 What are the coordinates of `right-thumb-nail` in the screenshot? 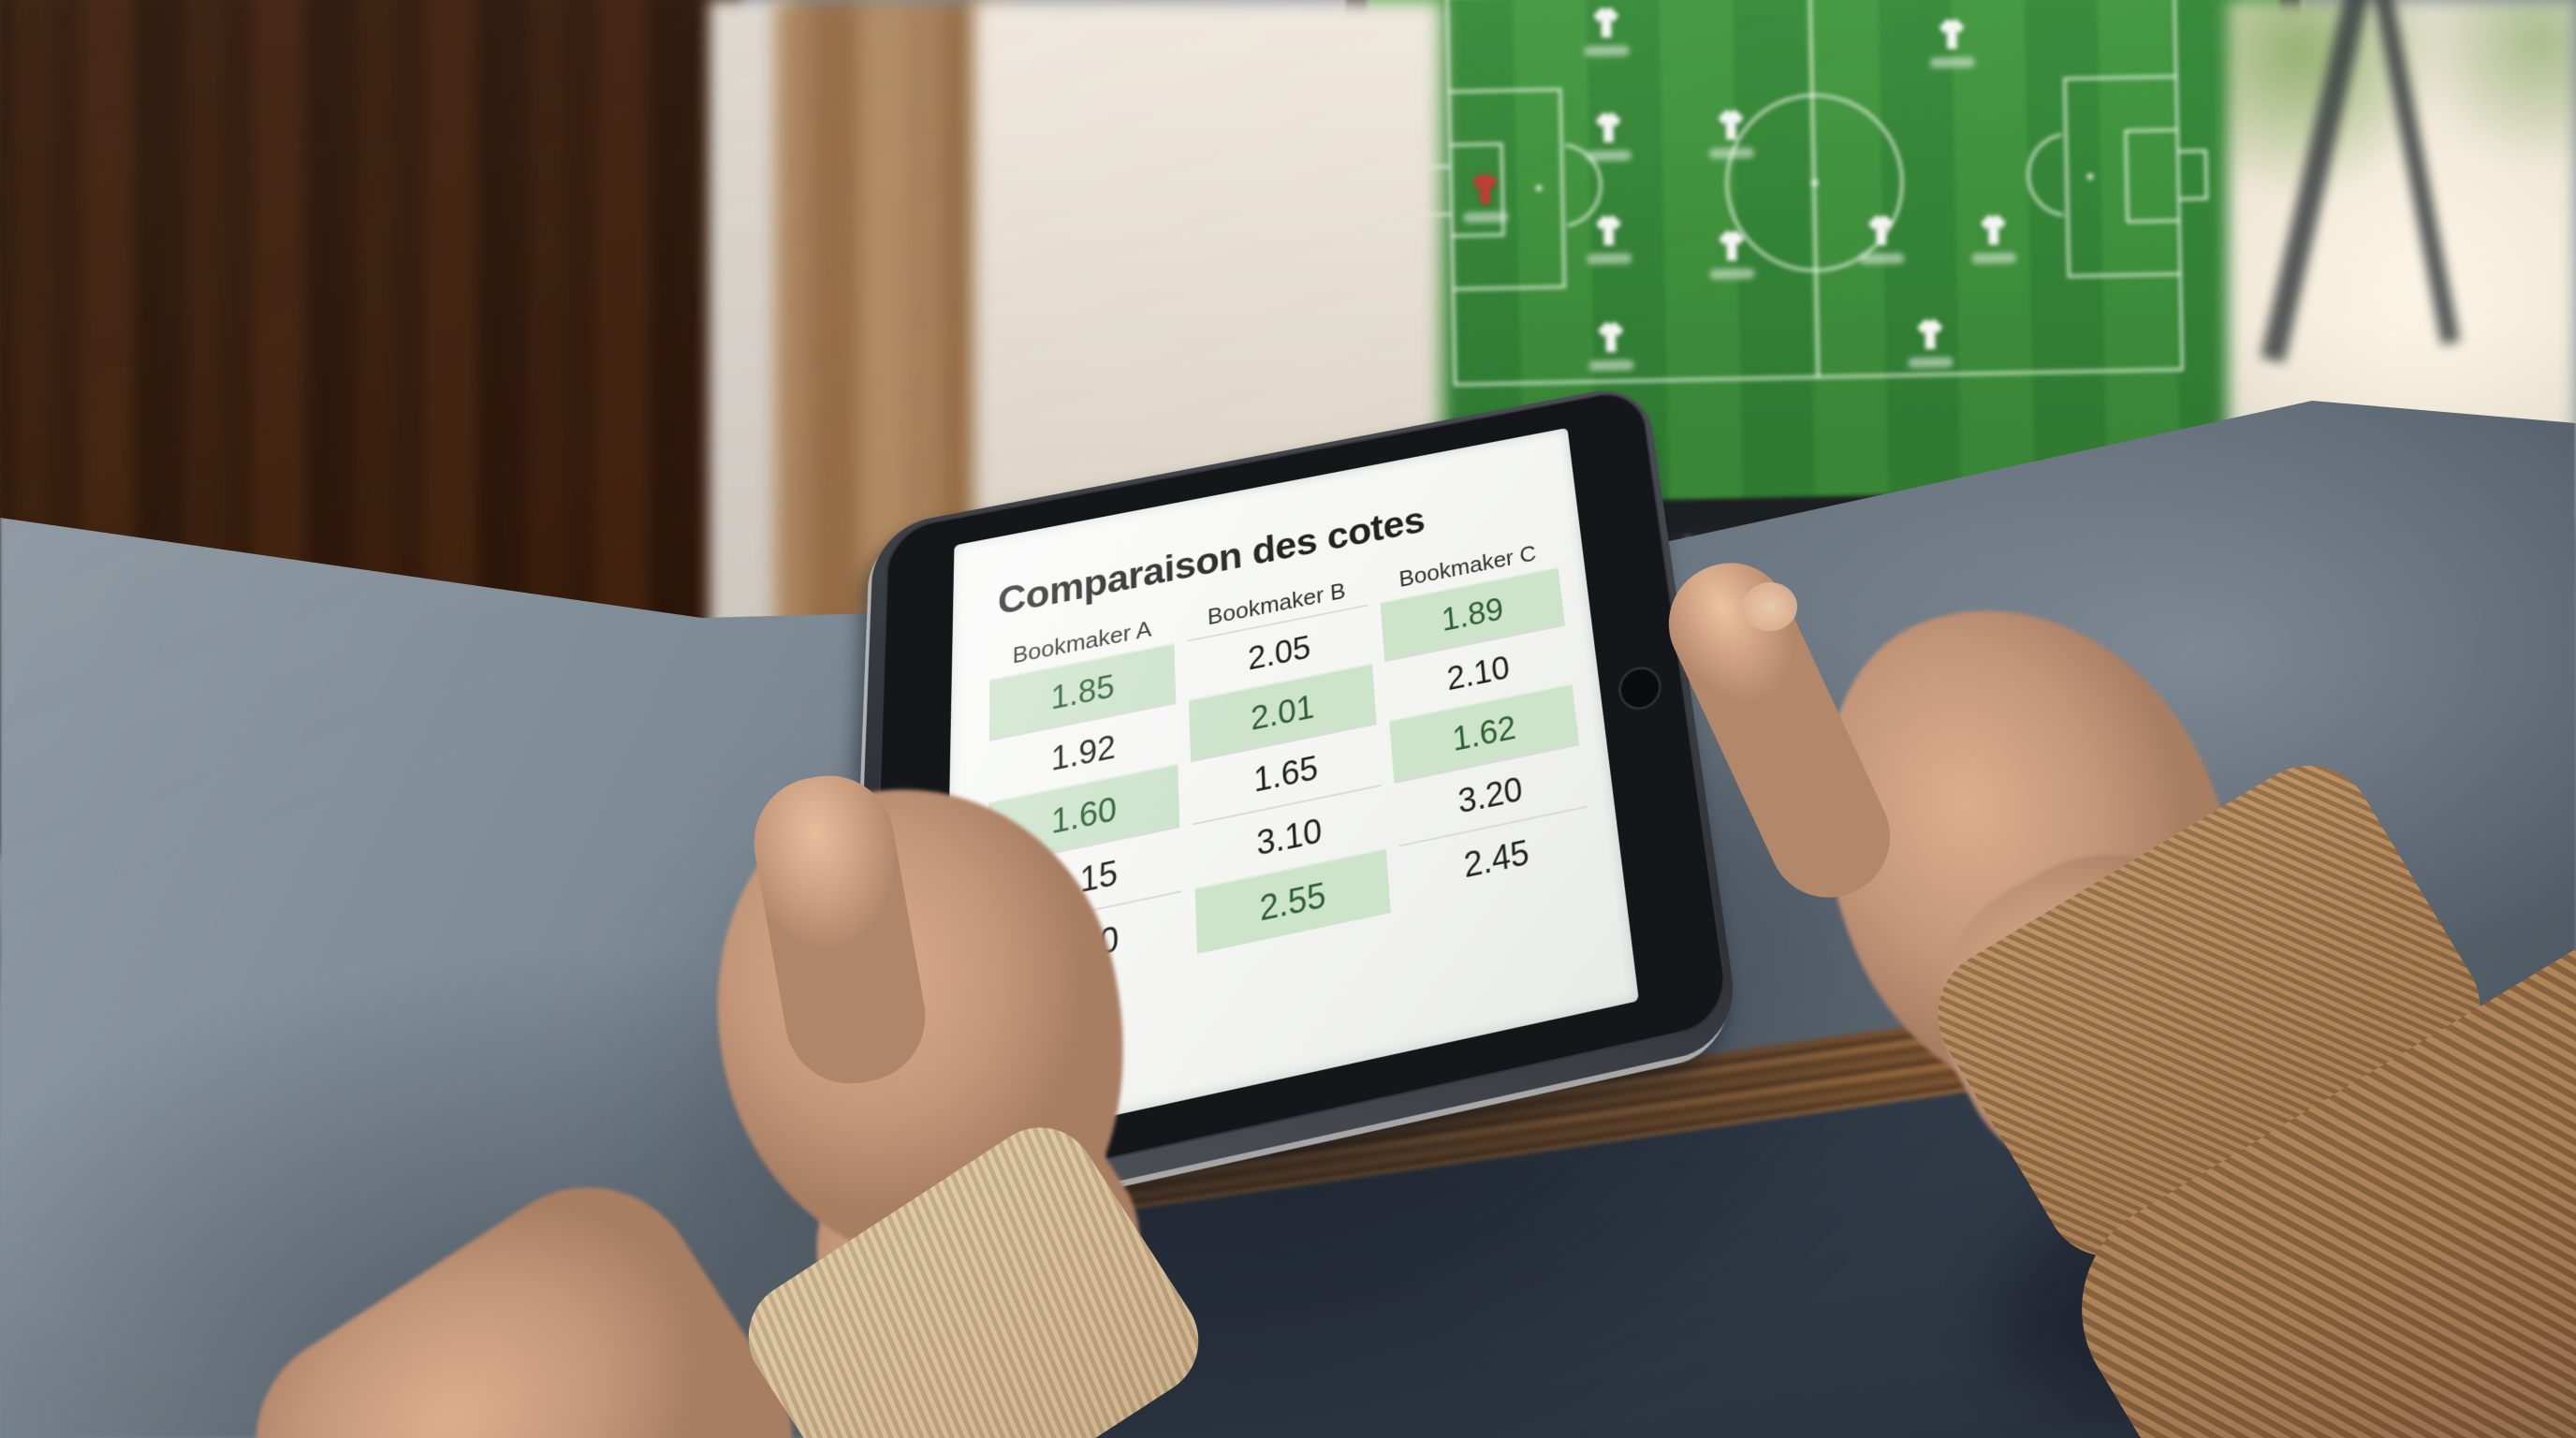 It's located at (1770, 606).